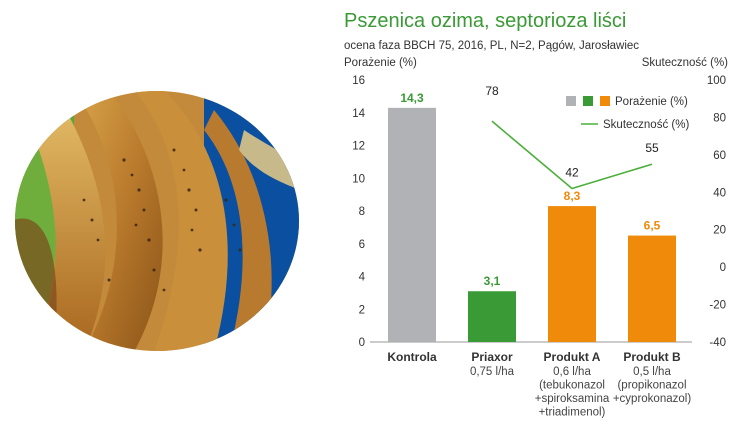 This screenshot has width=750, height=422. I want to click on left-tick-label: 8, so click(362, 212).